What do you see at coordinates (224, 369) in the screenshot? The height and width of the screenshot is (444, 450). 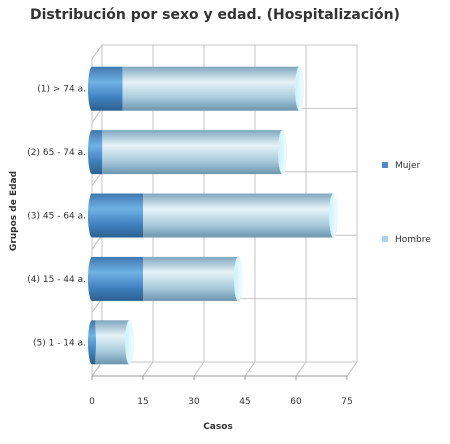 I see `plot-floor` at bounding box center [224, 369].